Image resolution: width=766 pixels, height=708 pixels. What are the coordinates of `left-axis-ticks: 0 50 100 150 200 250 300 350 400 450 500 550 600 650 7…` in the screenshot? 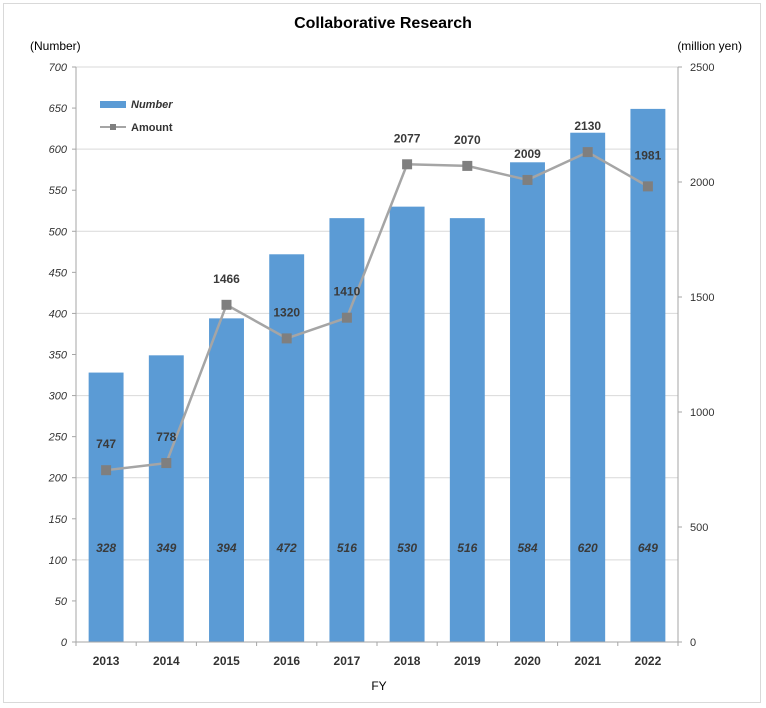 It's located at (62, 355).